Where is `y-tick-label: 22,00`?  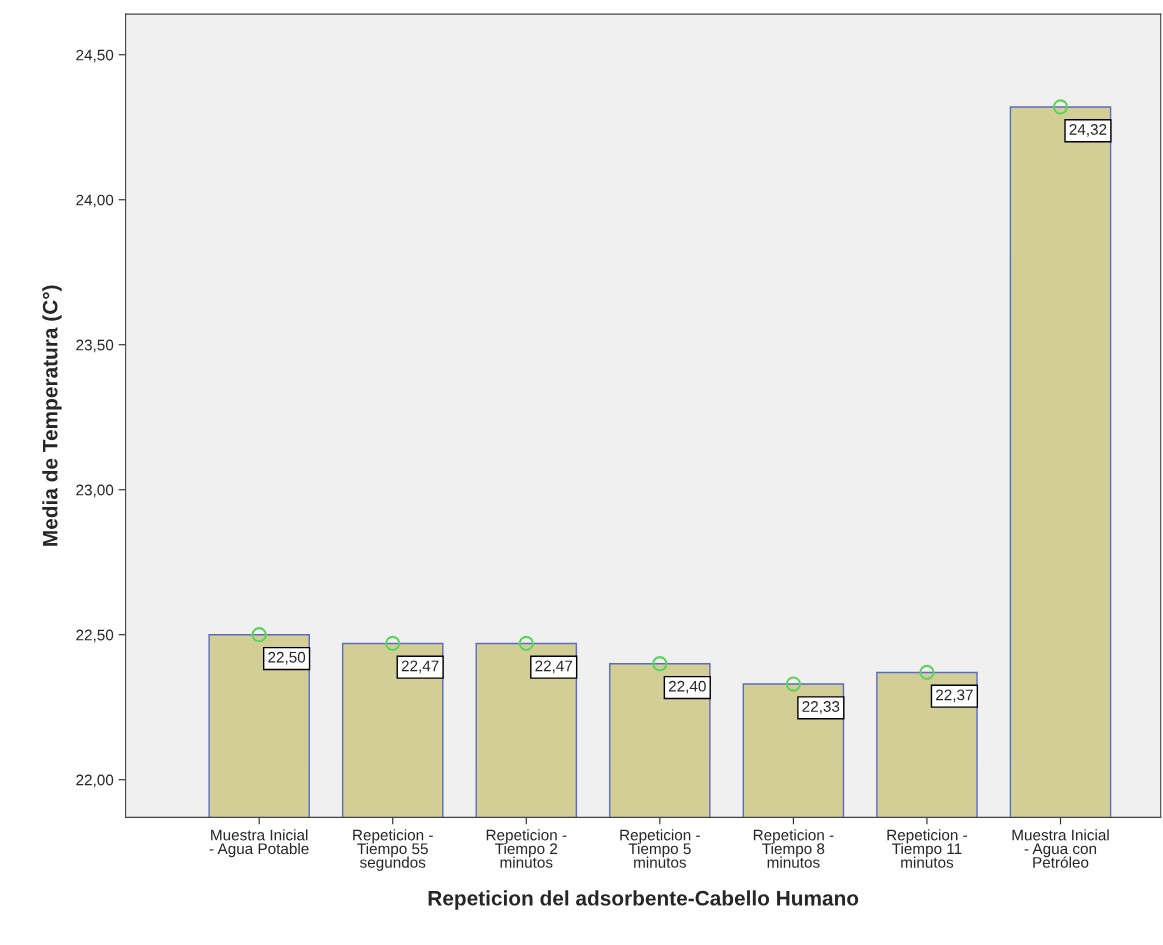
y-tick-label: 22,00 is located at coordinates (95, 781).